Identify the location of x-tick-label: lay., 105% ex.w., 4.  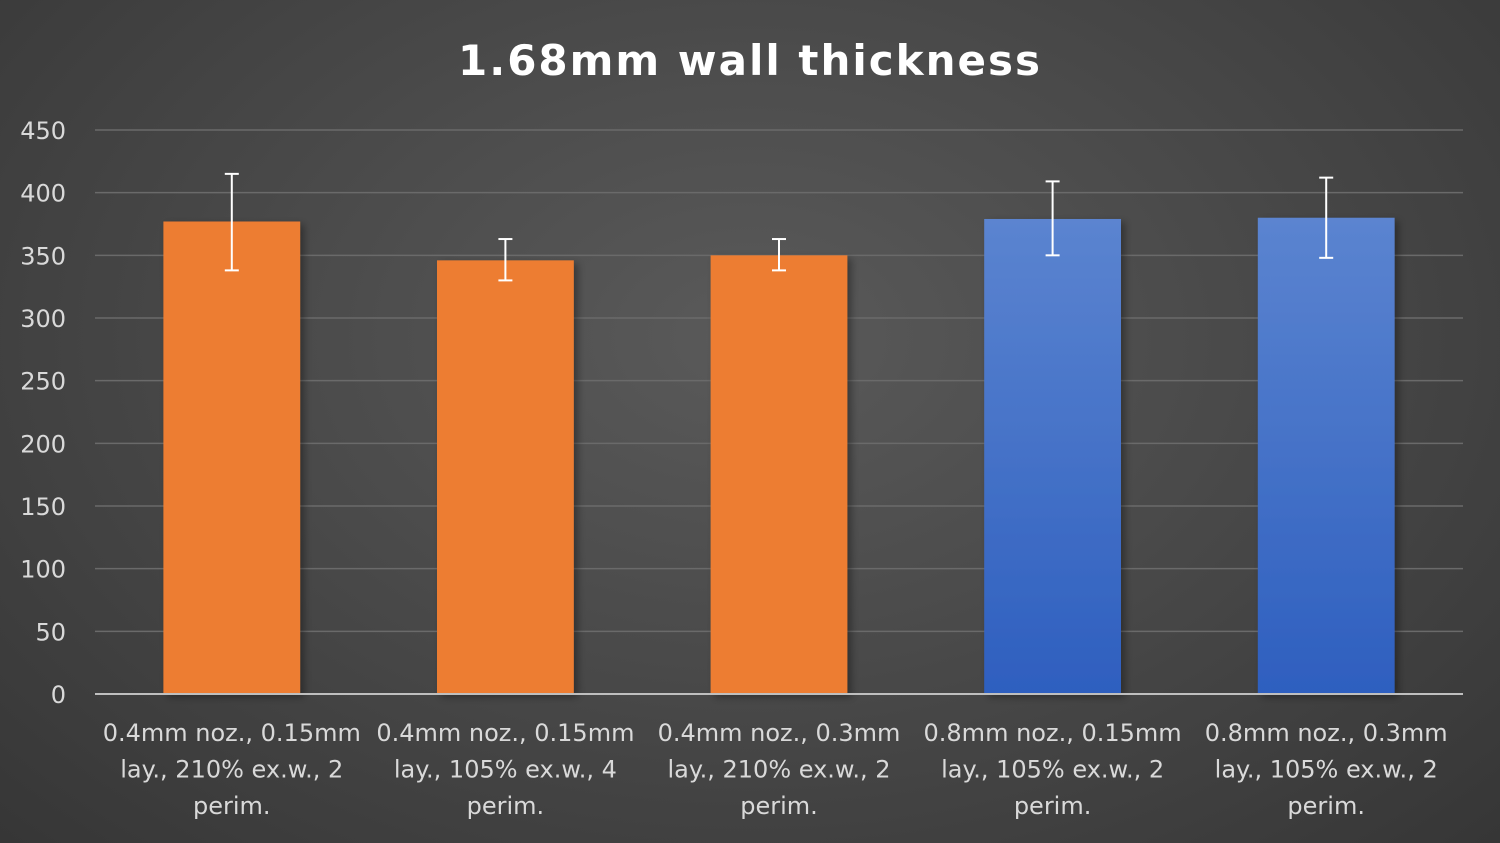
(505, 770).